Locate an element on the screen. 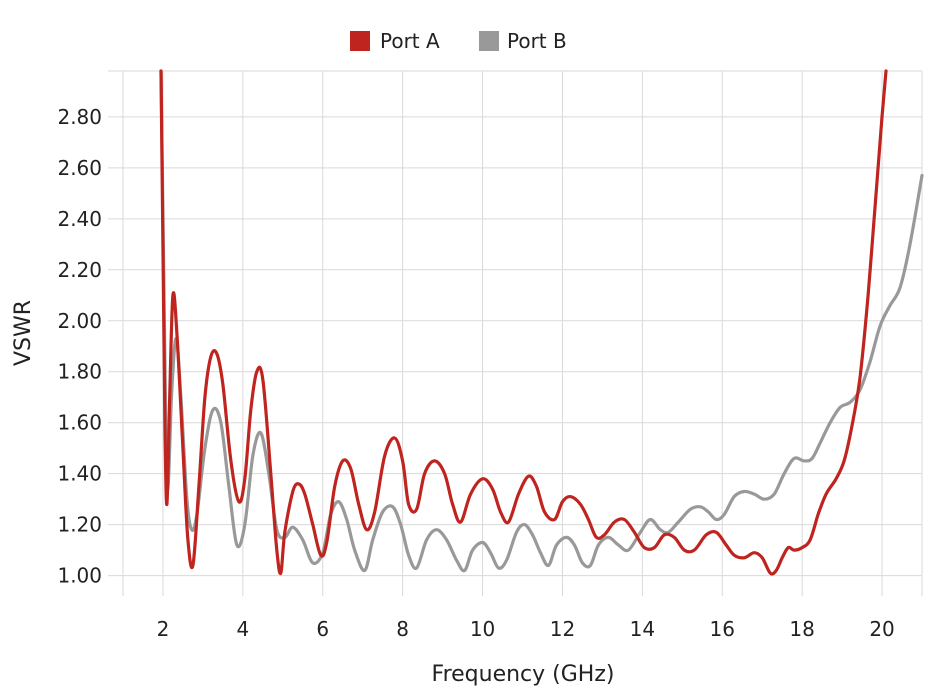 Image resolution: width=930 pixels, height=696 pixels. x-tick-label: 4 is located at coordinates (242, 629).